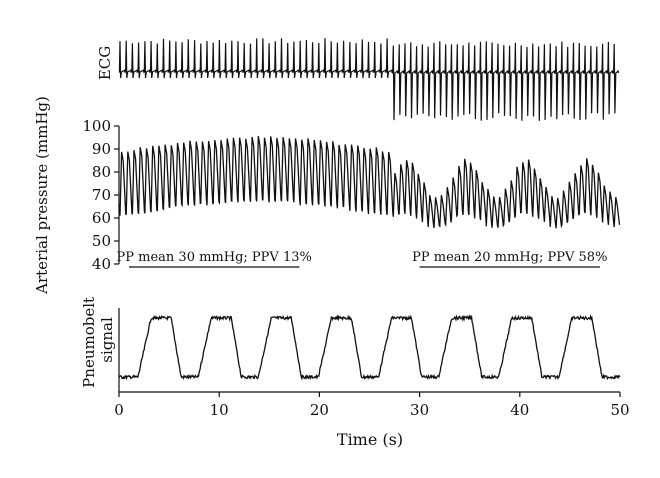  Describe the element at coordinates (107, 340) in the screenshot. I see `pneumobelt-ylabel-line2: signal` at that location.